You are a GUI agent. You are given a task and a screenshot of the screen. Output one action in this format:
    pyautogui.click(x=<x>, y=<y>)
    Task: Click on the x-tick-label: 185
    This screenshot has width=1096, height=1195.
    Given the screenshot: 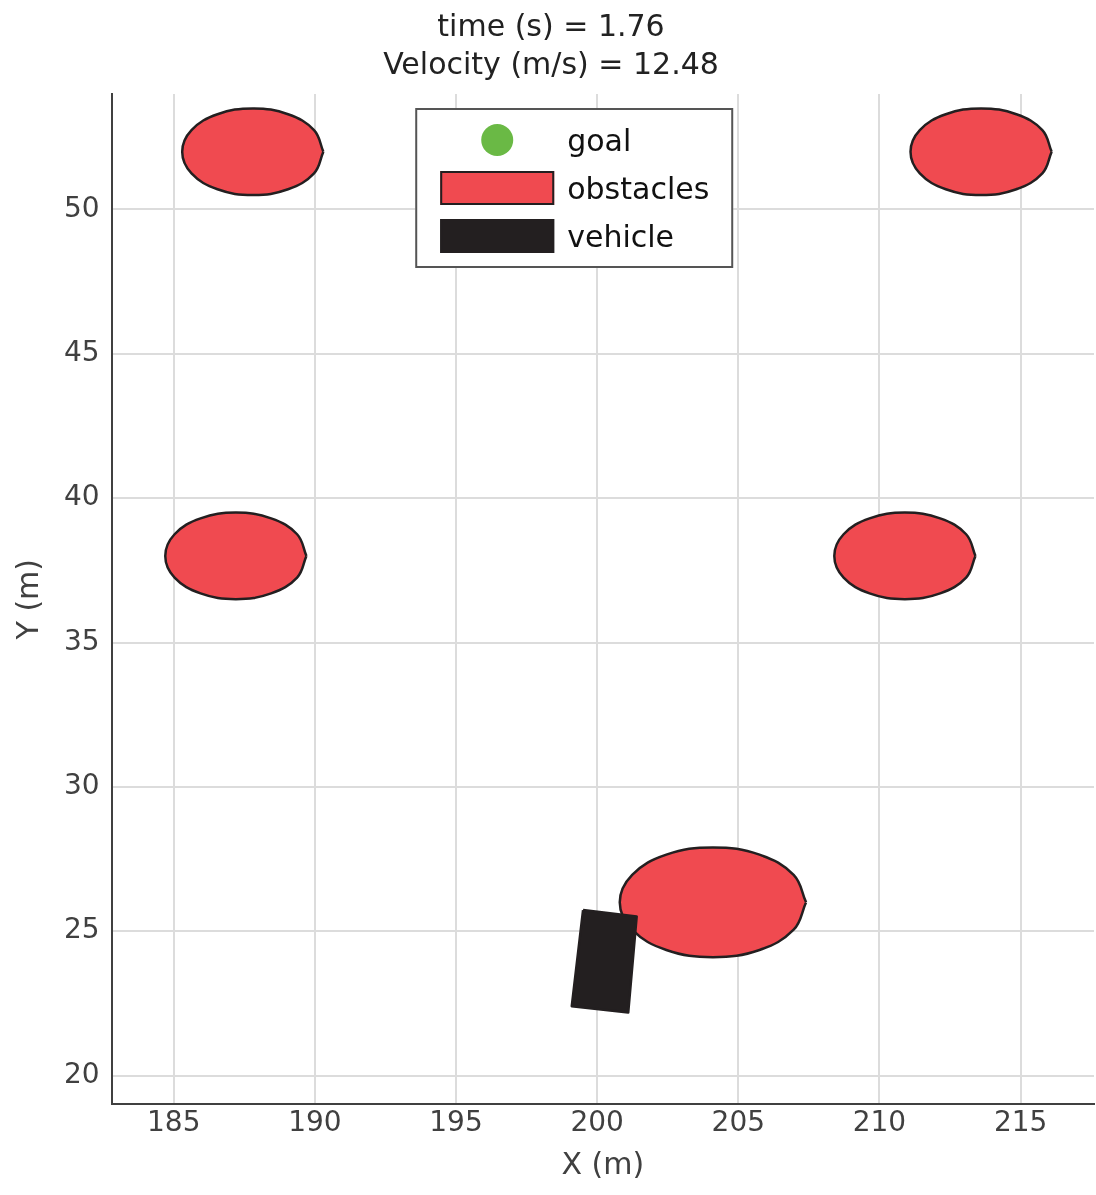 What is the action you would take?
    pyautogui.click(x=174, y=1122)
    